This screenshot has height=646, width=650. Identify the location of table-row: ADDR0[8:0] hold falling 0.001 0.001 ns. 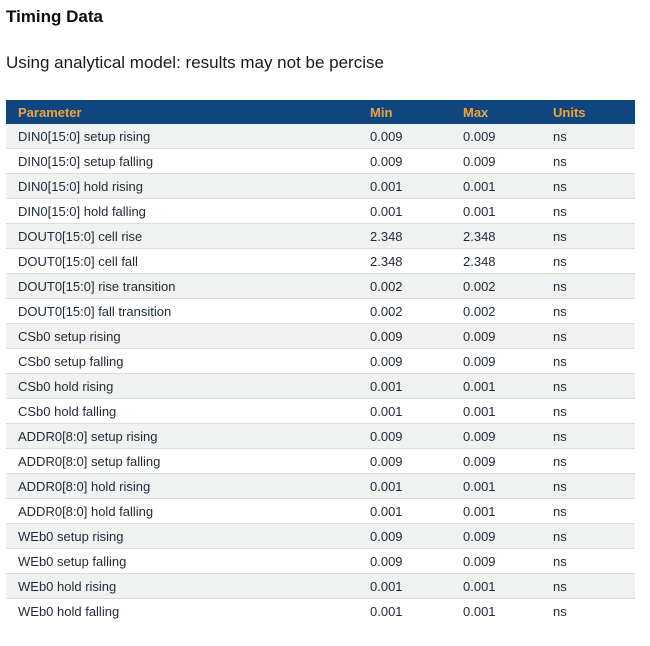
(320, 511).